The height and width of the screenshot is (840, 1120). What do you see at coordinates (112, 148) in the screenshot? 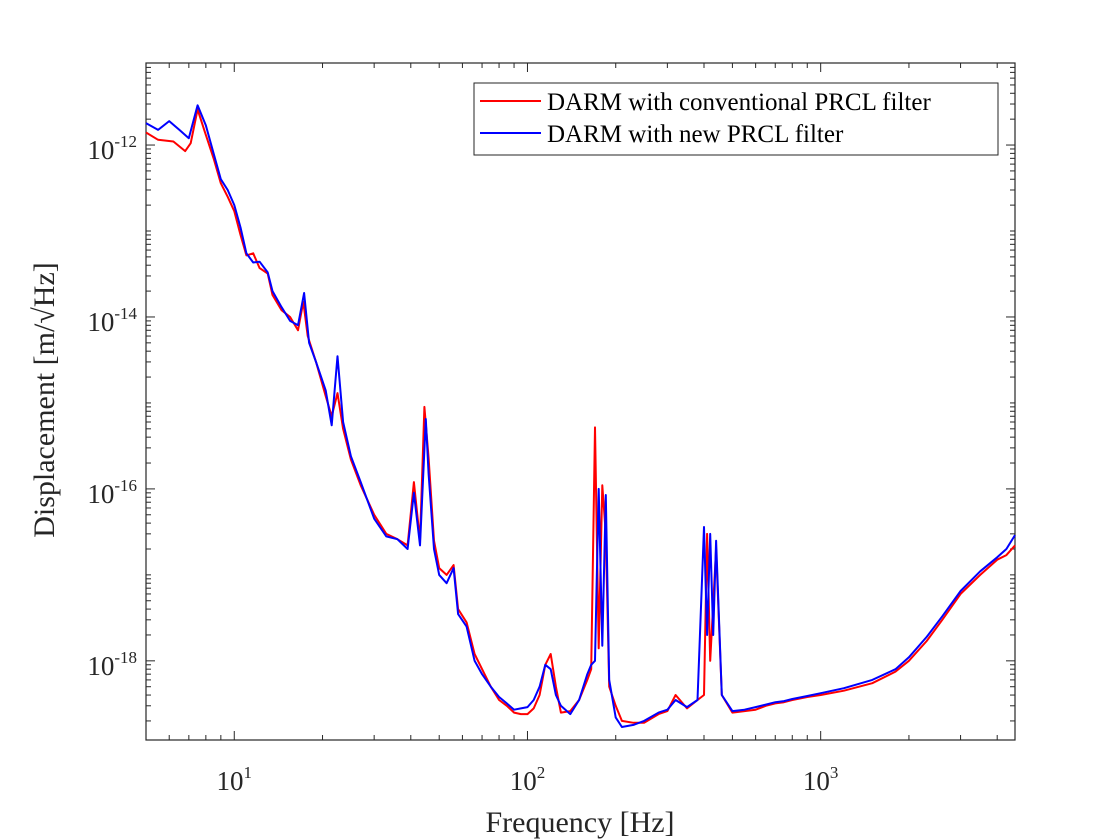
I see `y-tick-label: 10-12` at bounding box center [112, 148].